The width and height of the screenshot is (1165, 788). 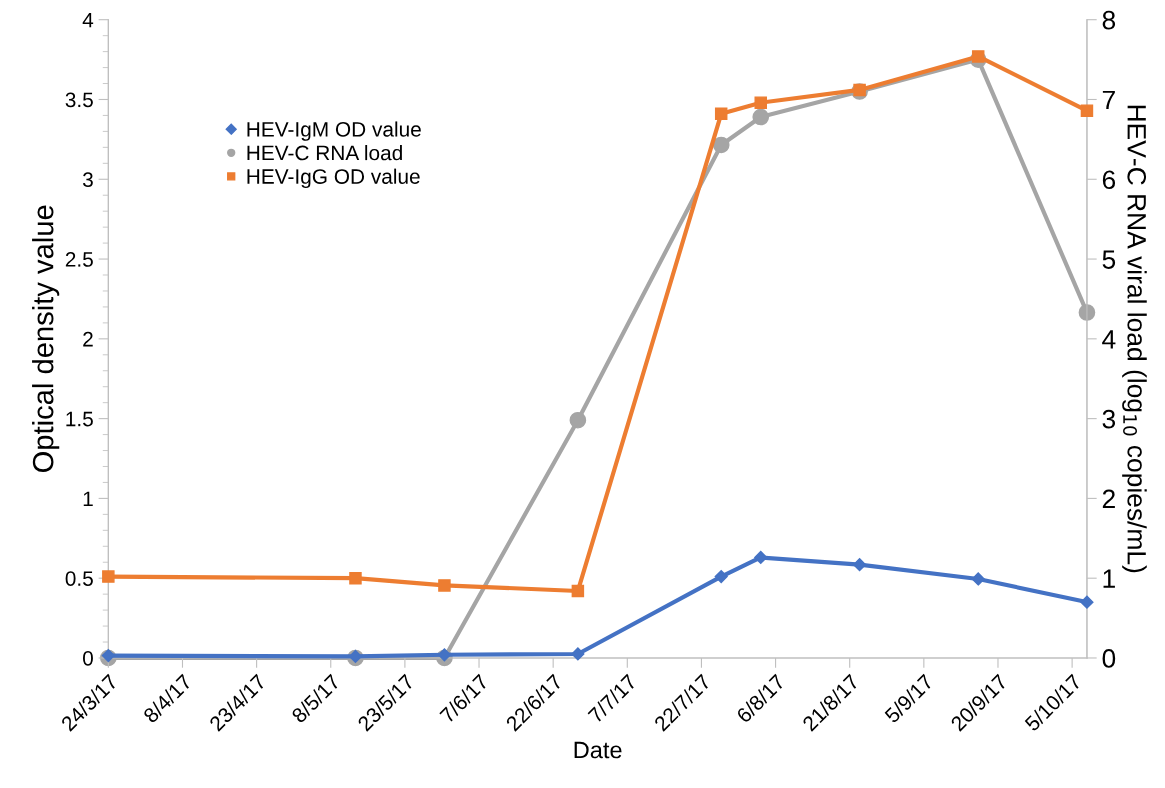 I want to click on y2-tick-label: 4, so click(x=1109, y=339).